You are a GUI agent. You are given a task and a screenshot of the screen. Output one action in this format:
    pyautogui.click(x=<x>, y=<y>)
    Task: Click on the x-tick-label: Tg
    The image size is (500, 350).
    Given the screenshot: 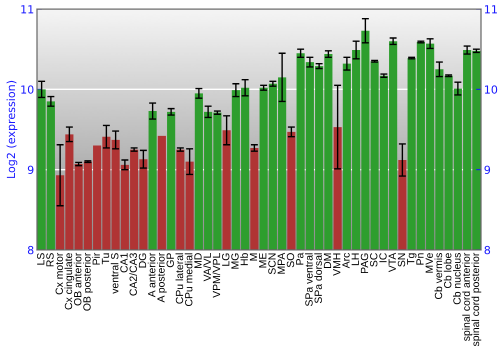 What is the action you would take?
    pyautogui.click(x=411, y=259)
    